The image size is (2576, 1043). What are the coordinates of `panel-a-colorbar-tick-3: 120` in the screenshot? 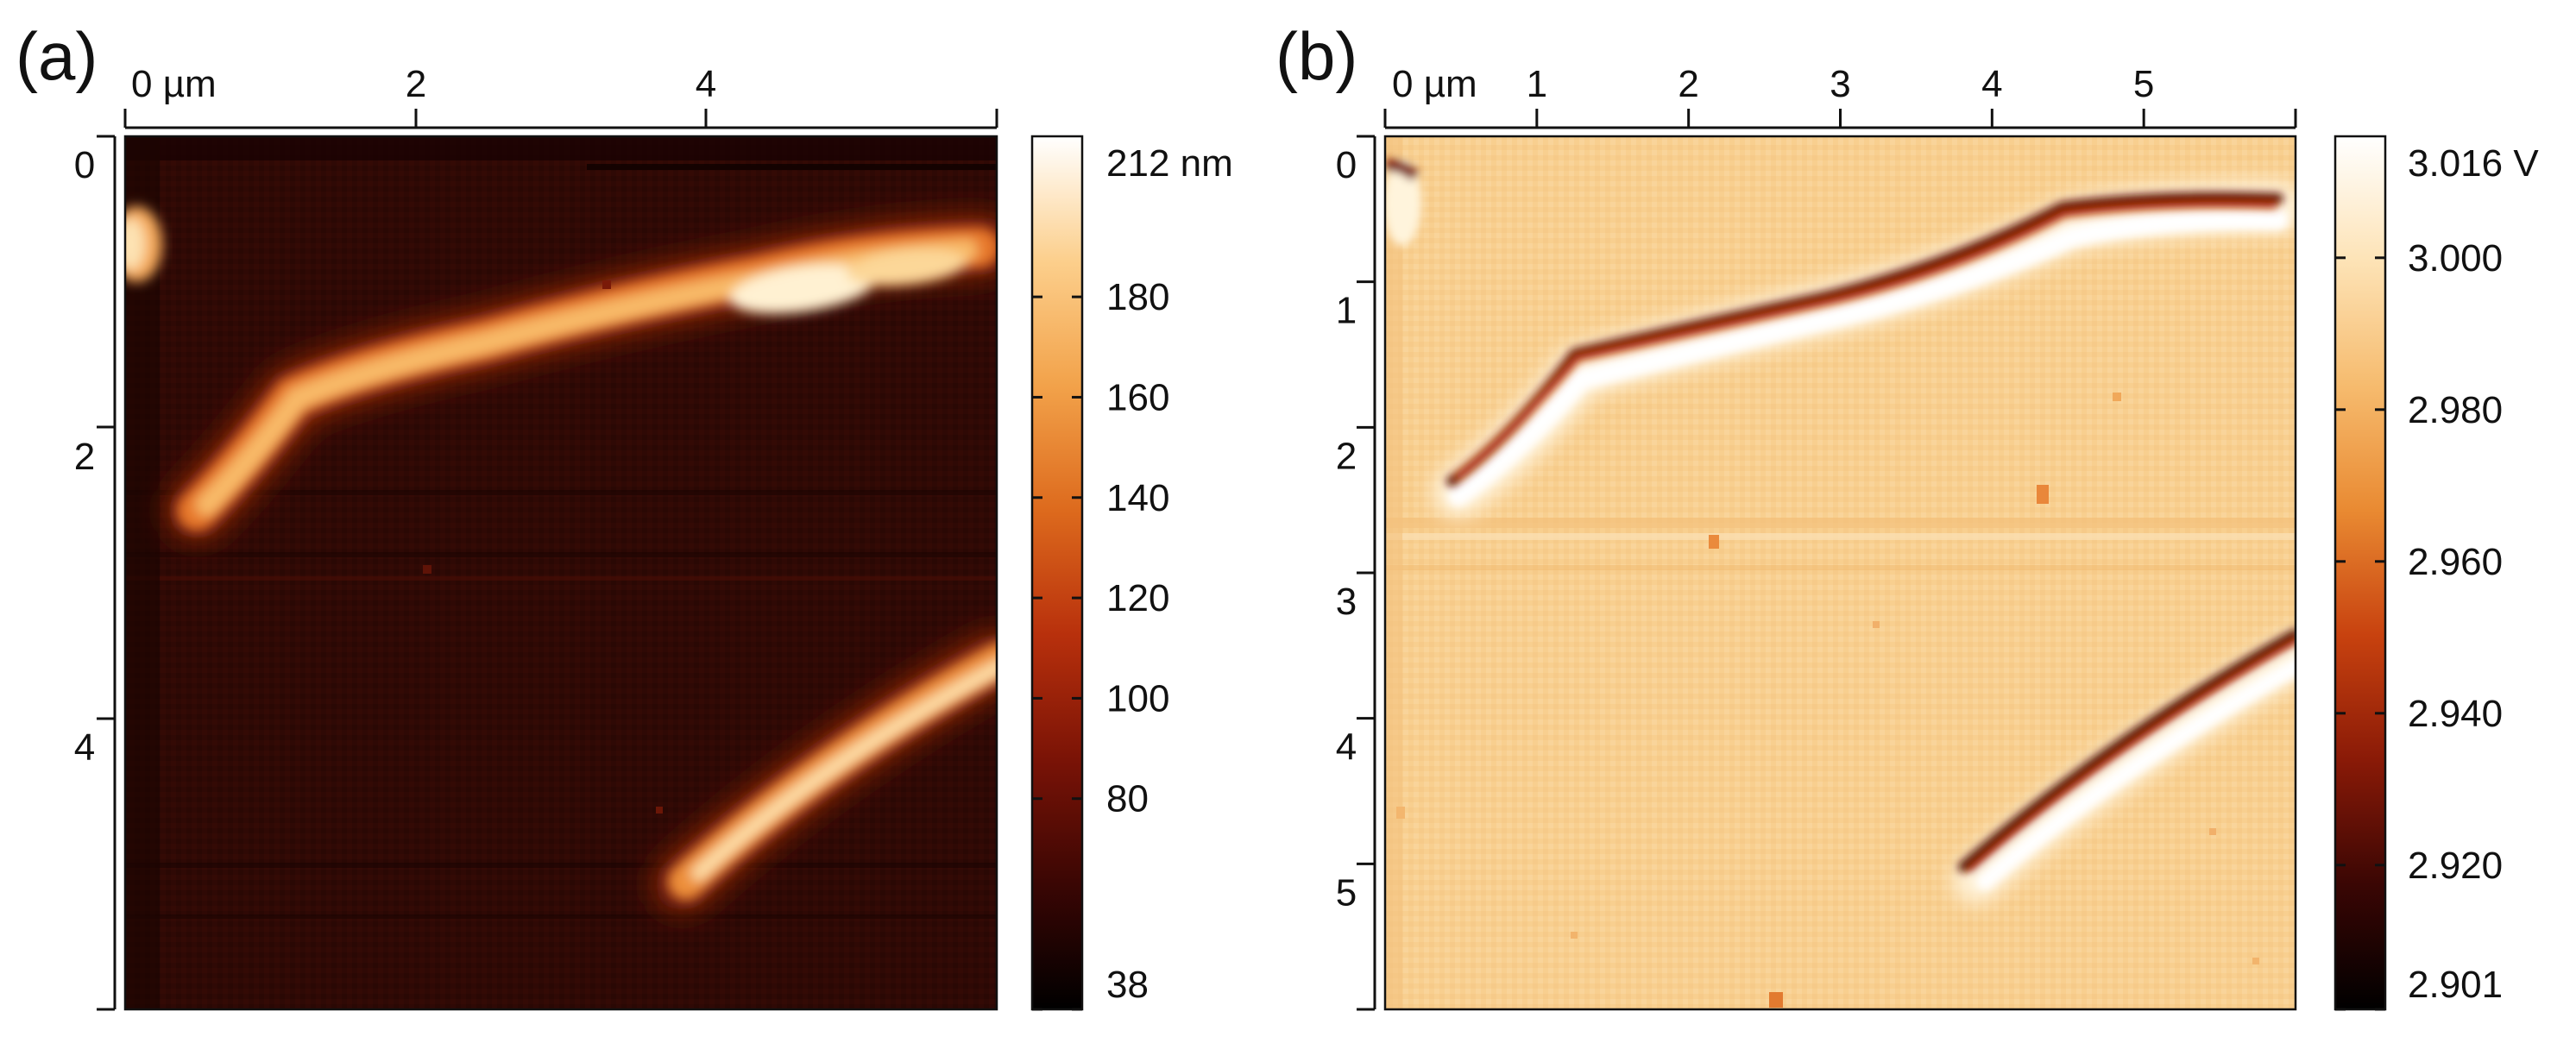 It's located at (1138, 598).